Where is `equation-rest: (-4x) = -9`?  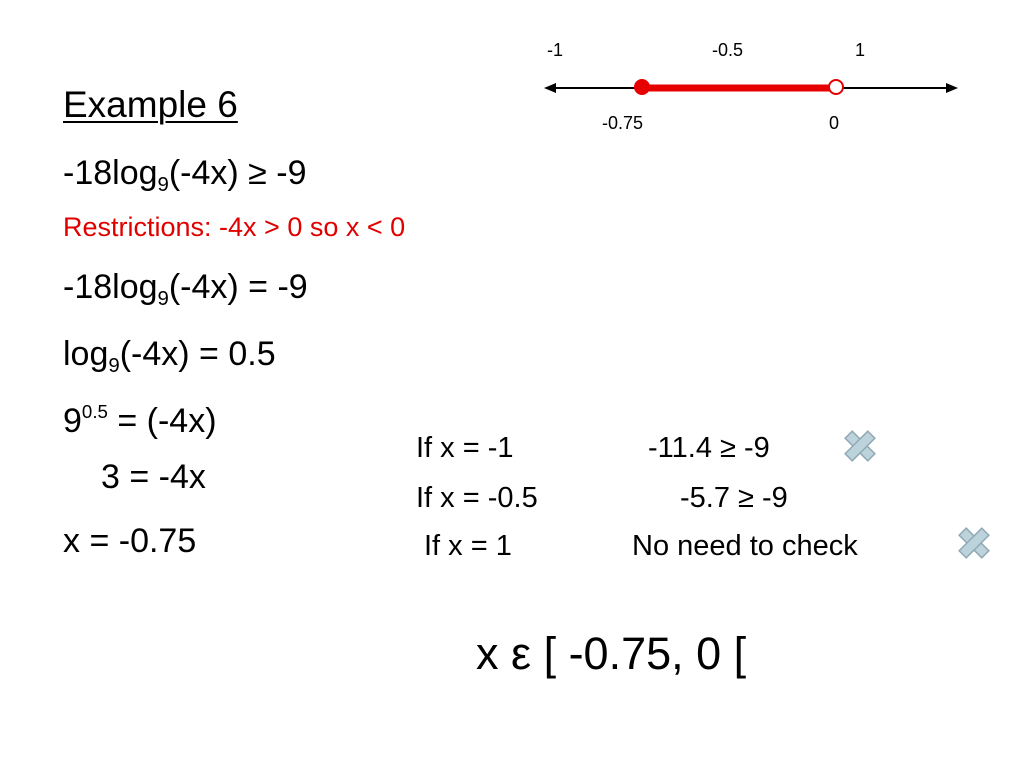 equation-rest: (-4x) = -9 is located at coordinates (238, 287).